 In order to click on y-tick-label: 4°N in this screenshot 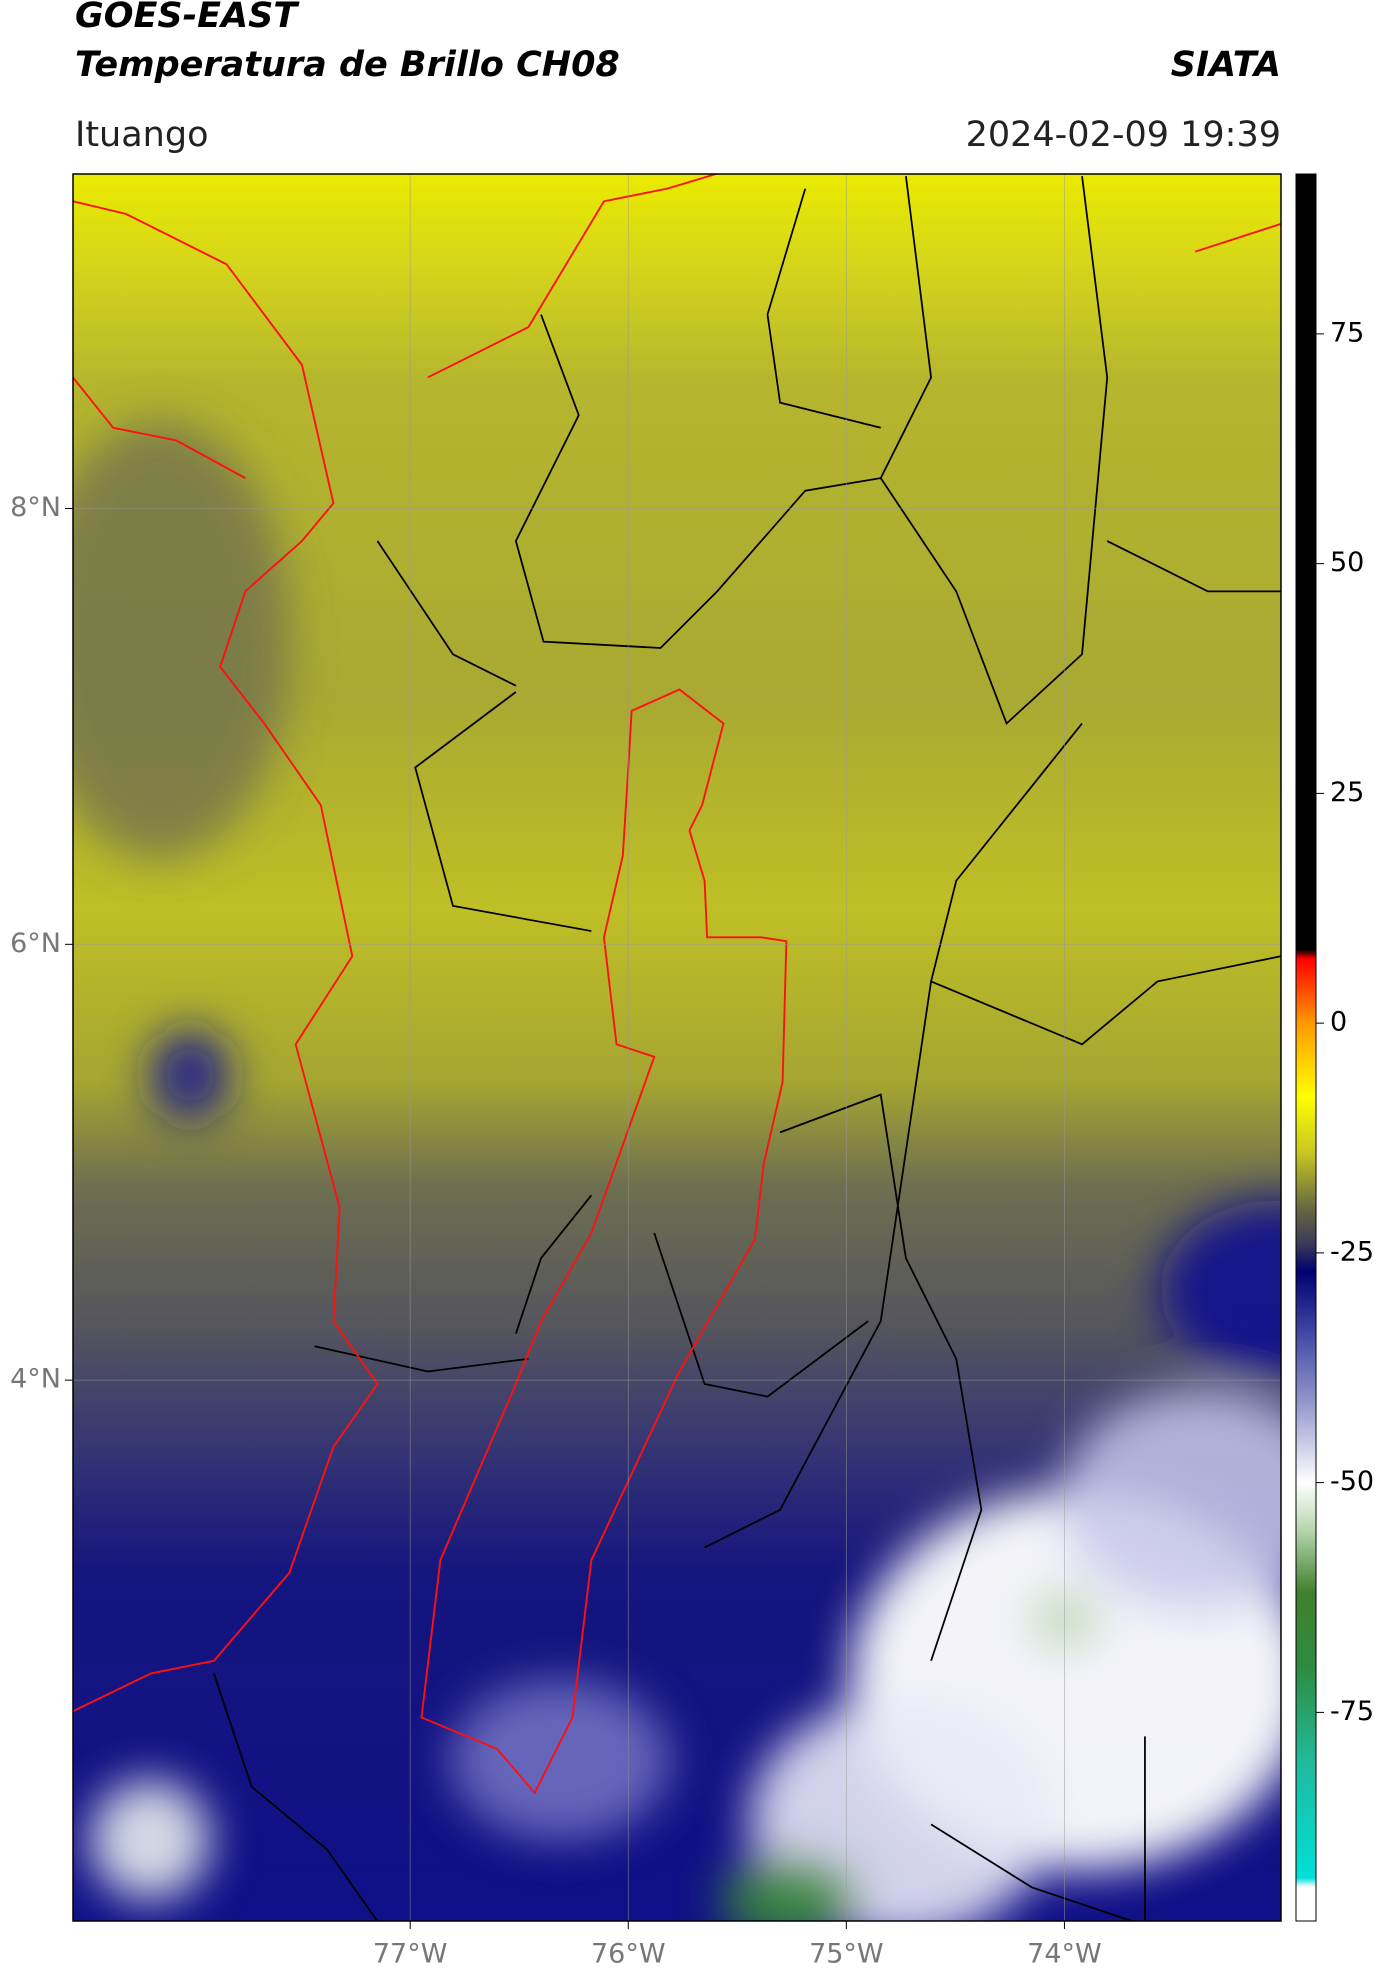, I will do `click(35, 1379)`.